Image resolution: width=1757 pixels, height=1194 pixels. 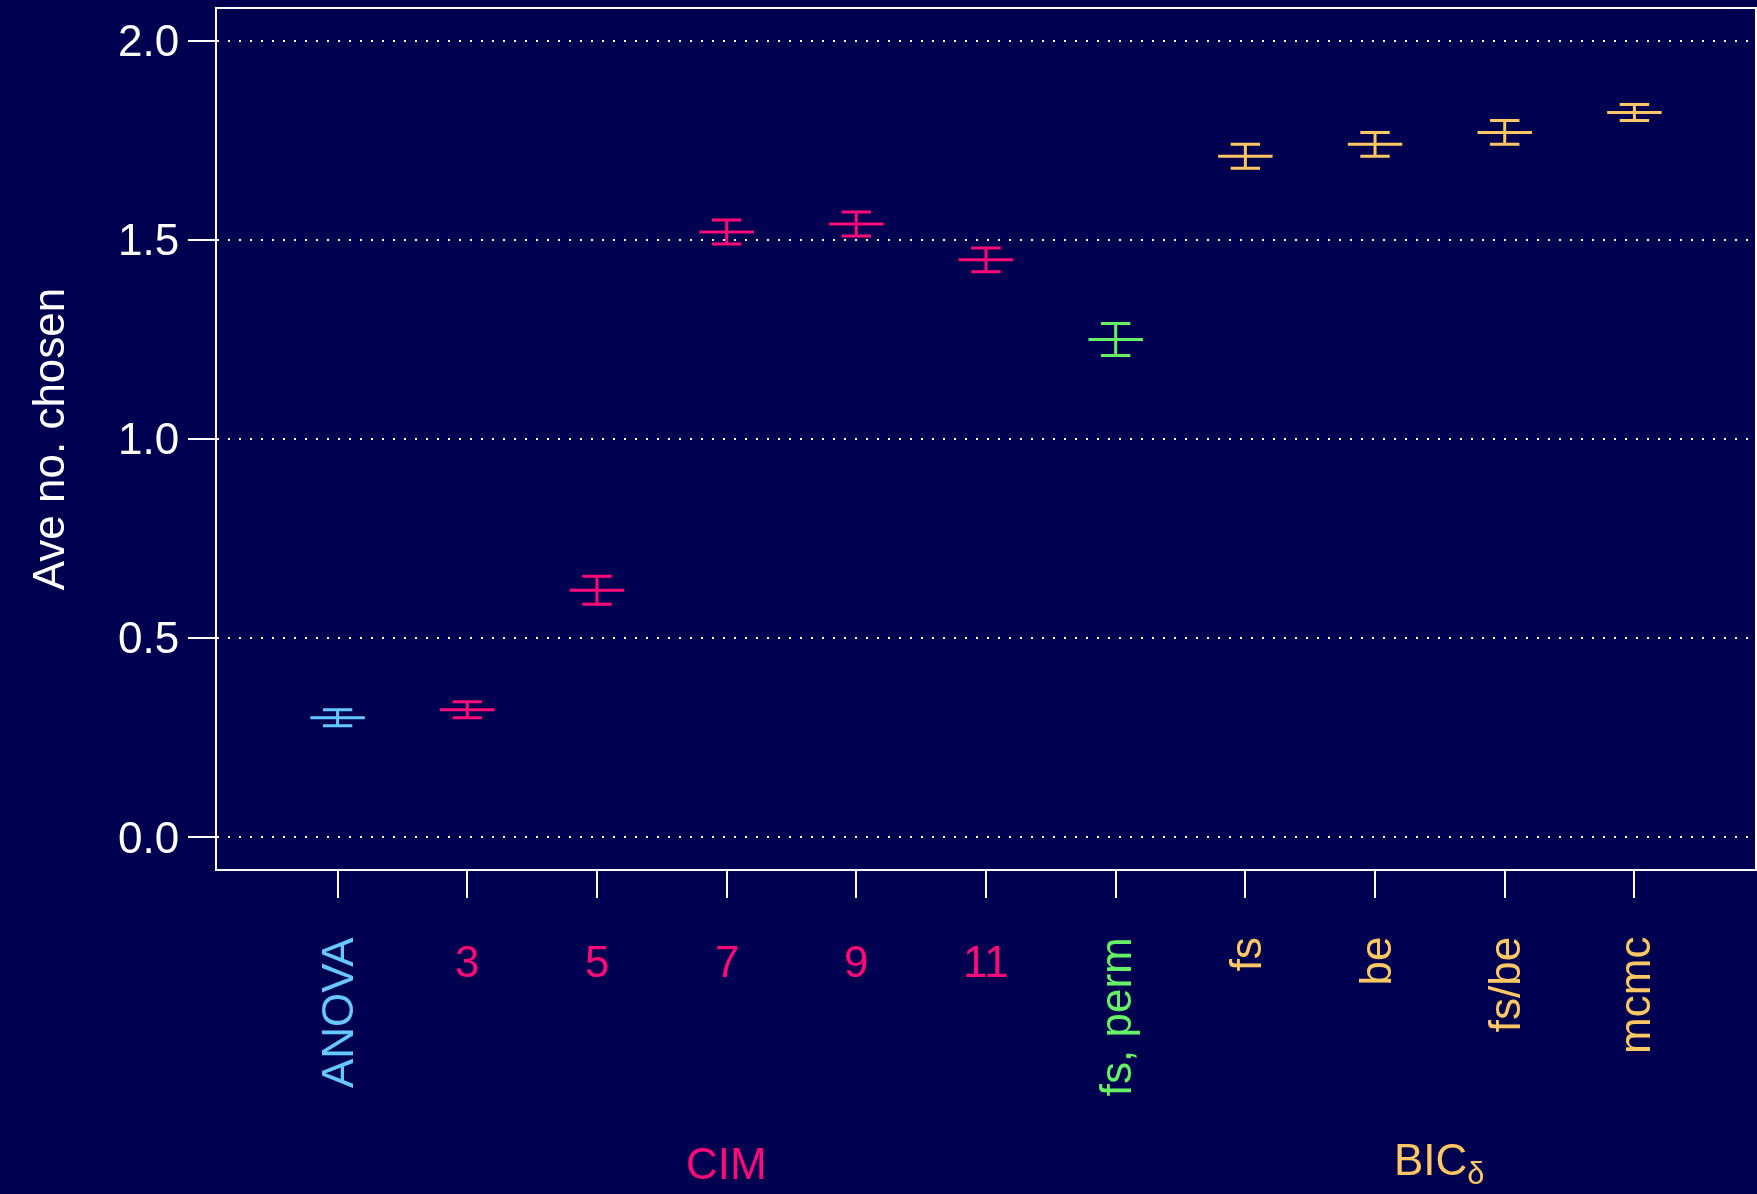 What do you see at coordinates (727, 961) in the screenshot?
I see `x-tick-label: 7` at bounding box center [727, 961].